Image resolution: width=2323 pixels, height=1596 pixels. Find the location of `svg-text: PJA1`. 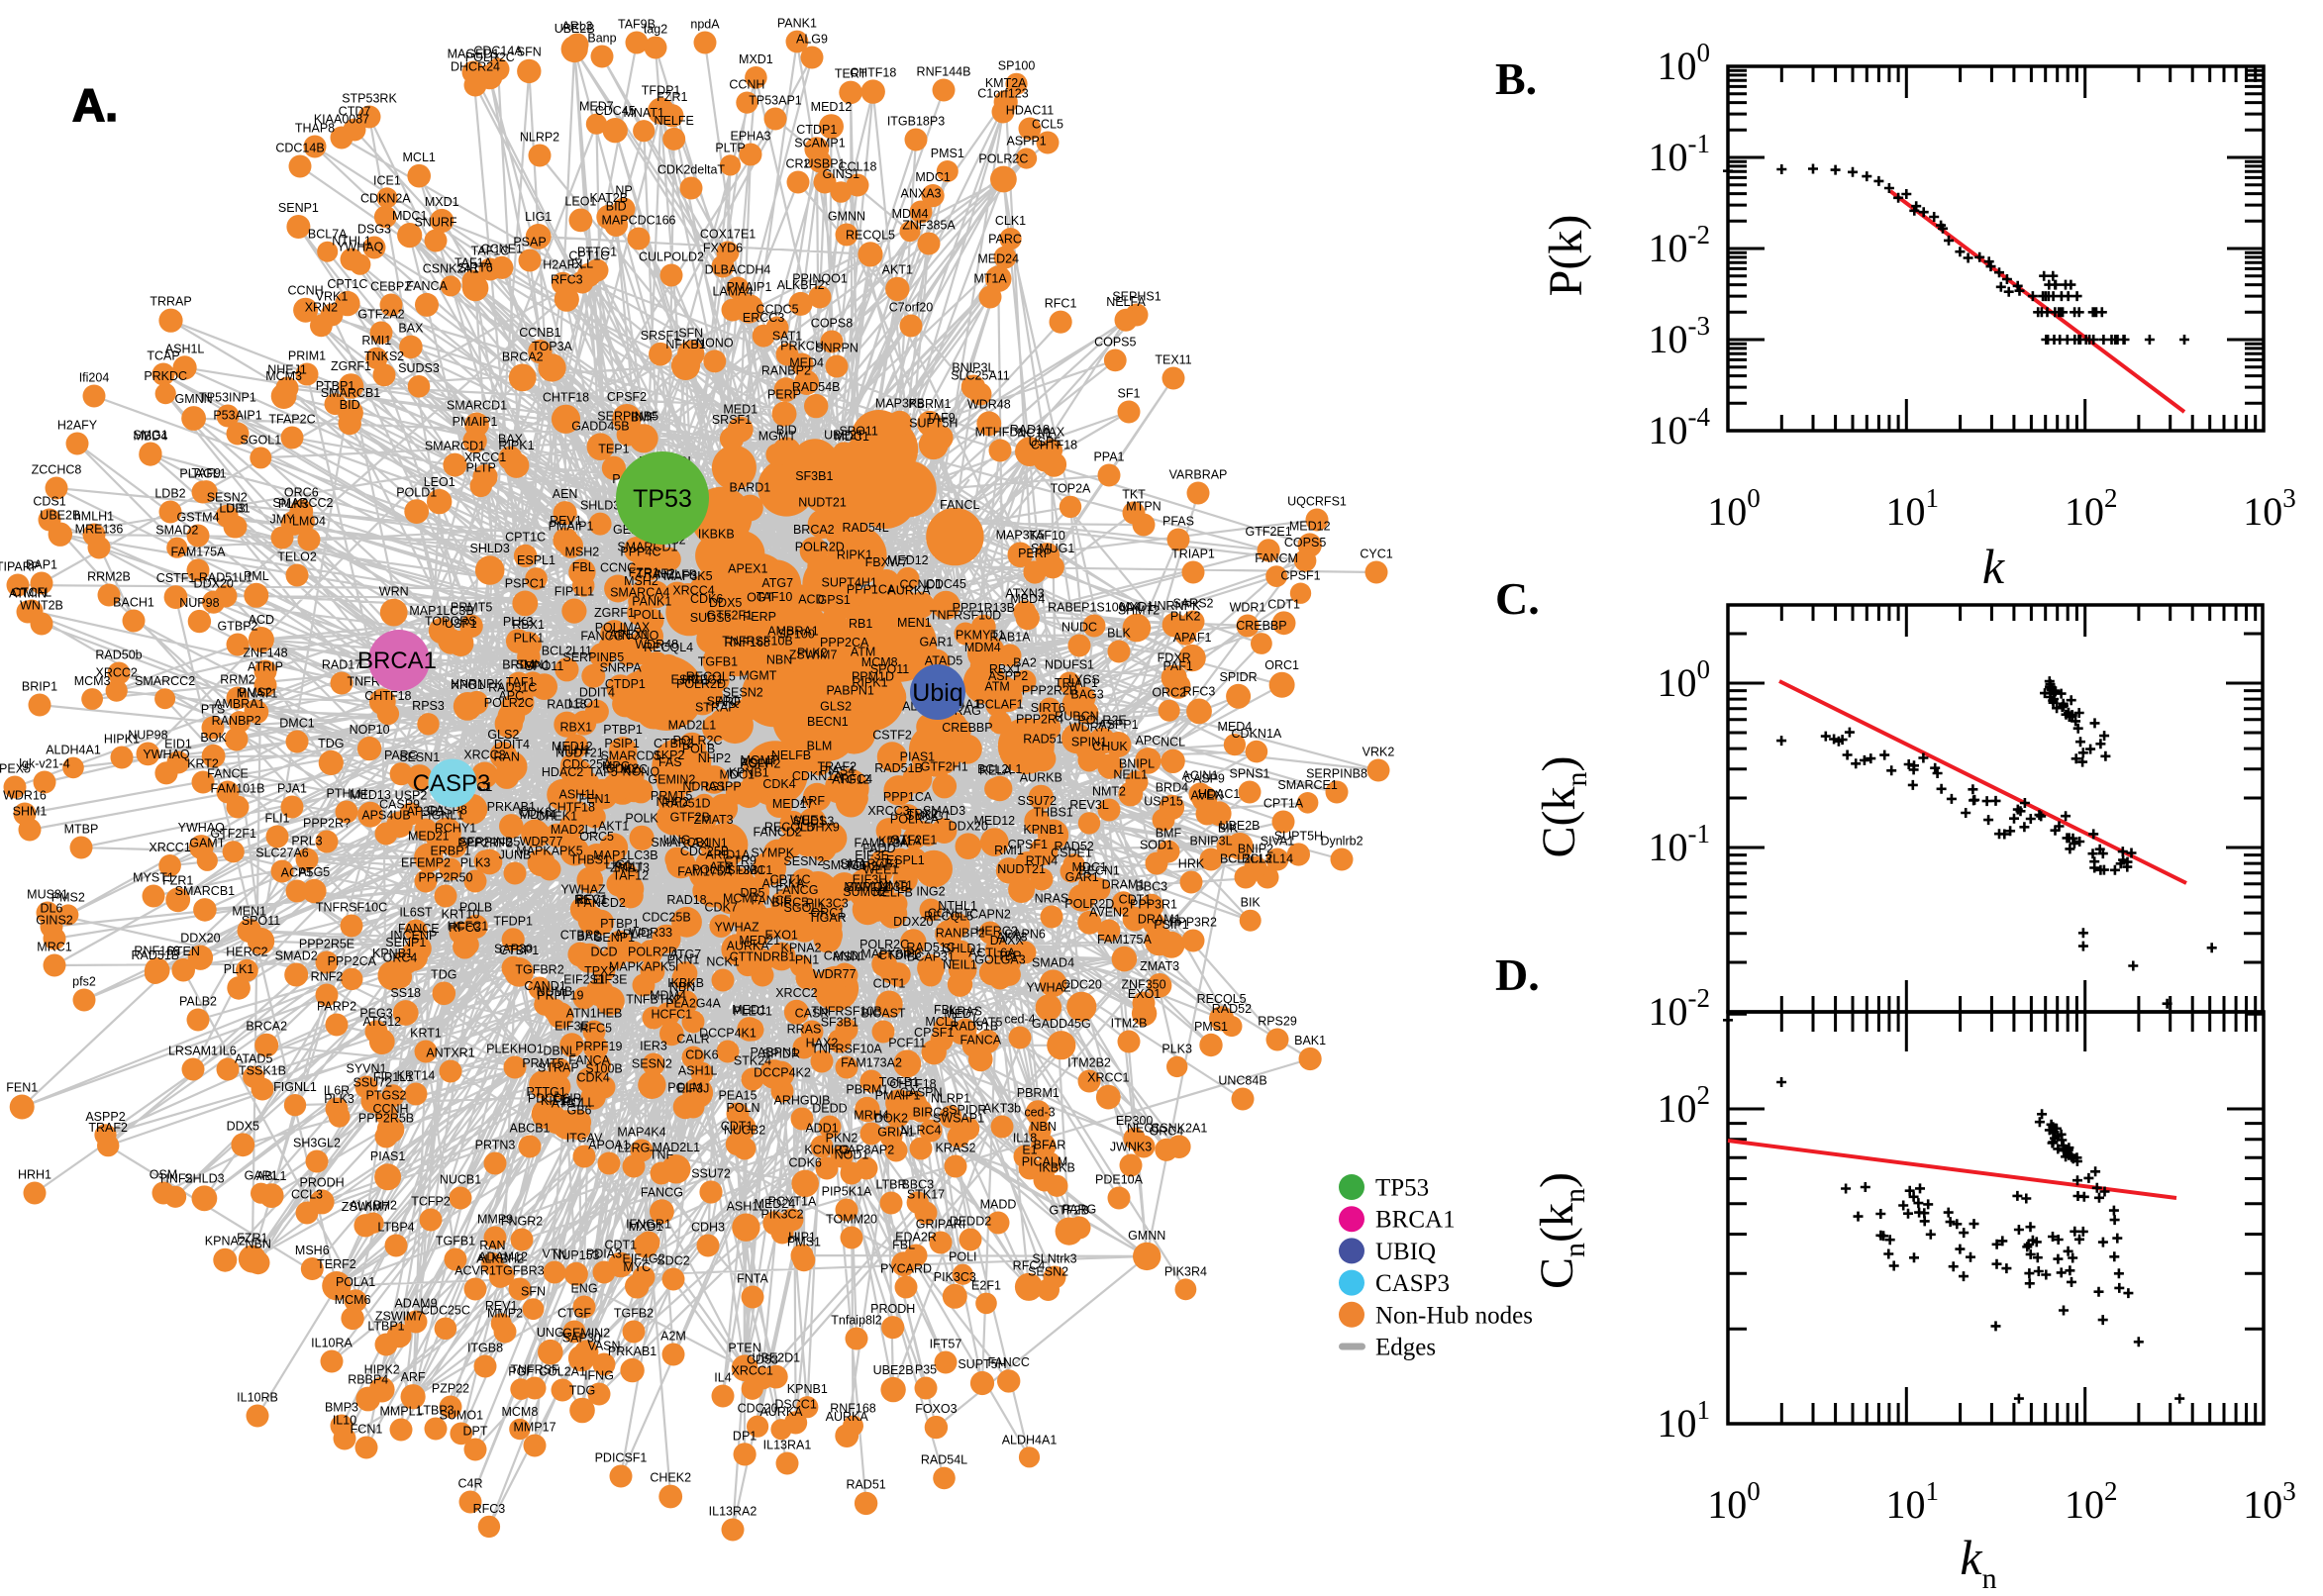

svg-text: PJA1 is located at coordinates (292, 789).